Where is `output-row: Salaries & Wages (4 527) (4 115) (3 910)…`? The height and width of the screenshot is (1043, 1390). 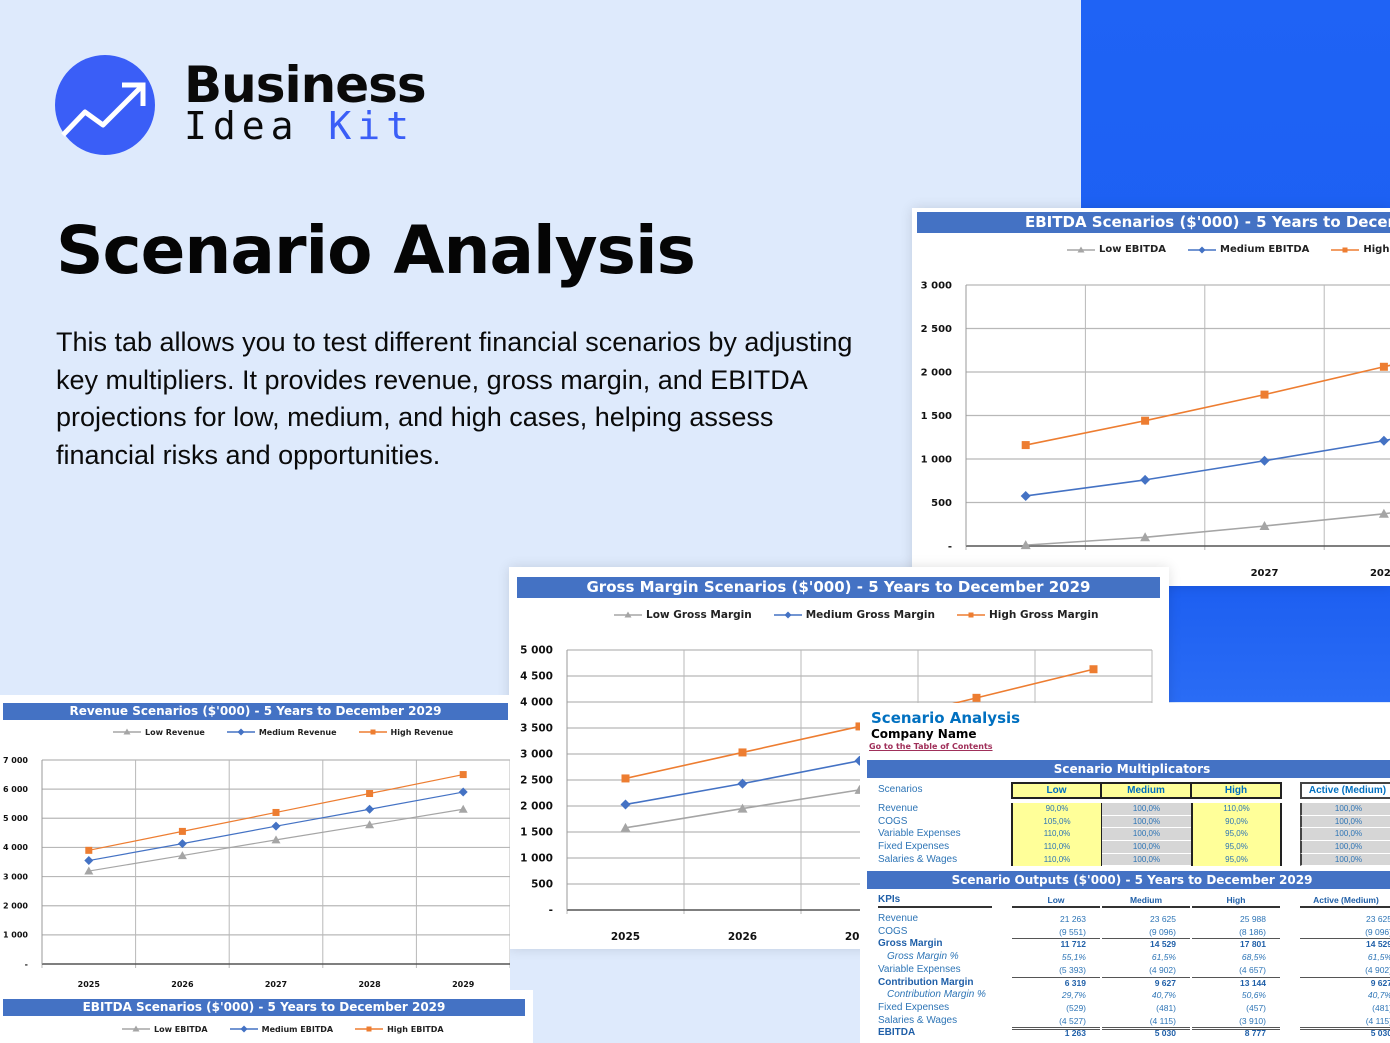 output-row: Salaries & Wages (4 527) (4 115) (3 910)… is located at coordinates (1134, 1023).